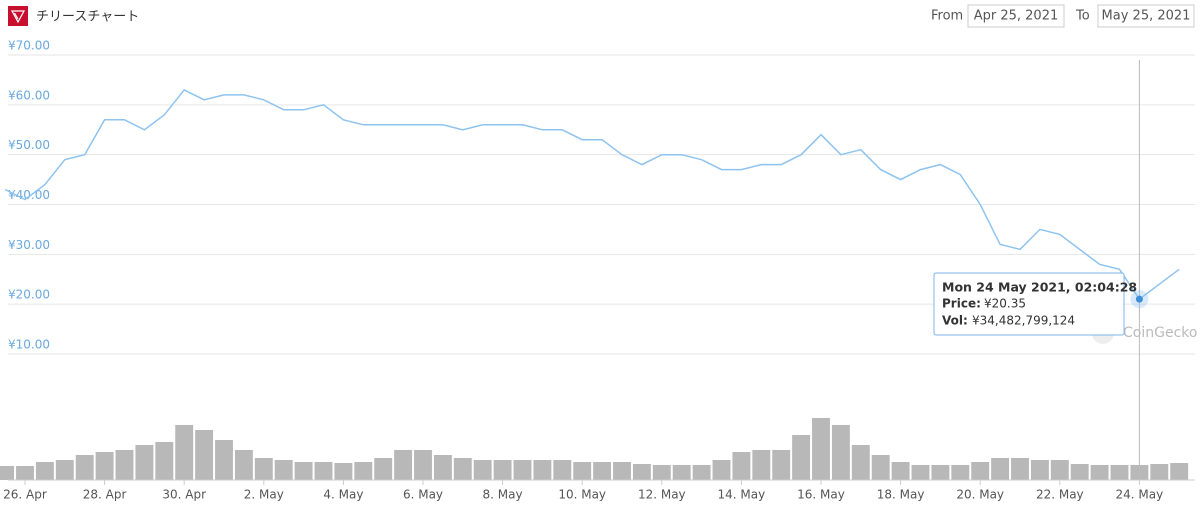 The width and height of the screenshot is (1200, 514). I want to click on x-tick-label: 14. May, so click(742, 495).